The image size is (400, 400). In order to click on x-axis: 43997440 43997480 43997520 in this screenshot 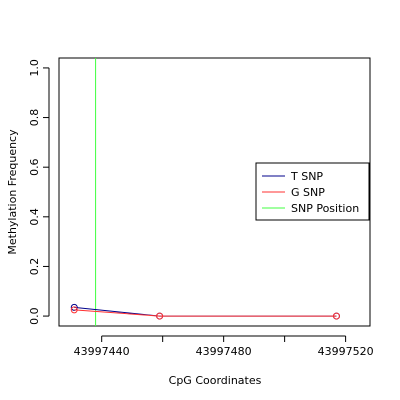, I will do `click(224, 346)`.